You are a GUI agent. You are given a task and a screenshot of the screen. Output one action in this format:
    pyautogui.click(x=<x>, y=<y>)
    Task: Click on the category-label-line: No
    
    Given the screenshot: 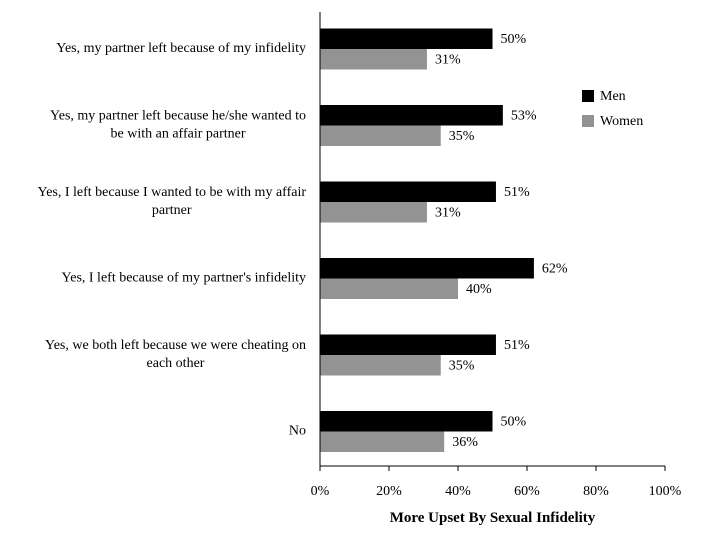 What is the action you would take?
    pyautogui.click(x=297, y=431)
    